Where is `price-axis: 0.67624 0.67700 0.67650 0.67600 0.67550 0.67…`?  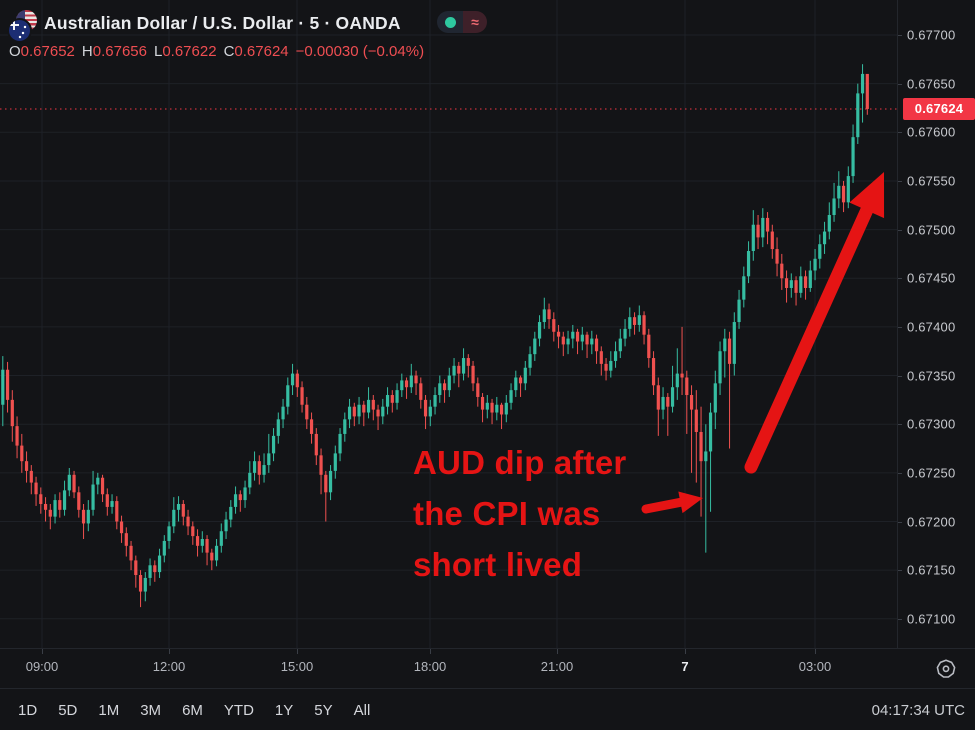 price-axis: 0.67624 0.67700 0.67650 0.67600 0.67550 0.67… is located at coordinates (936, 324).